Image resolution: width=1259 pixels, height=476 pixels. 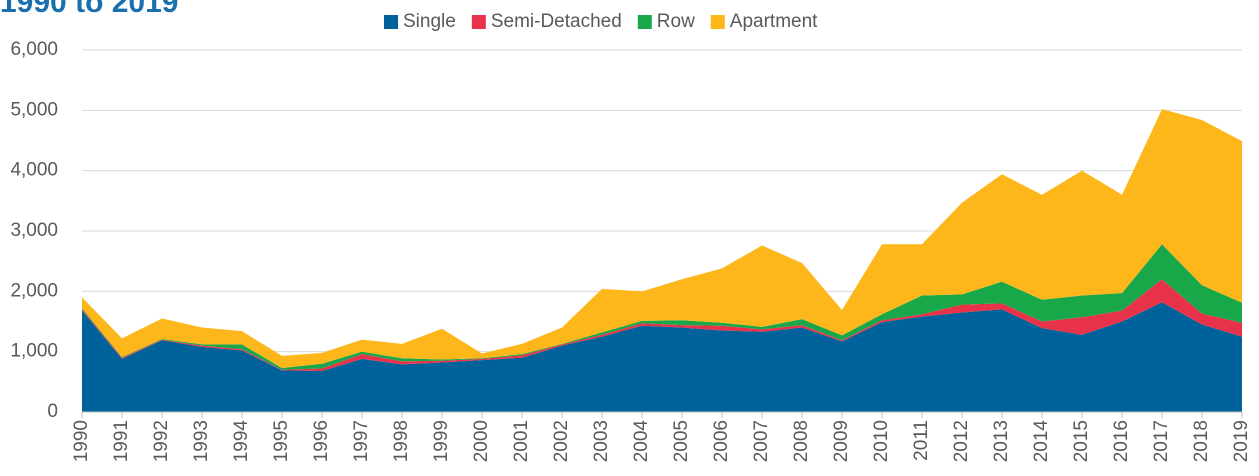 What do you see at coordinates (556, 21) in the screenshot?
I see `legend-label: Semi-Detached` at bounding box center [556, 21].